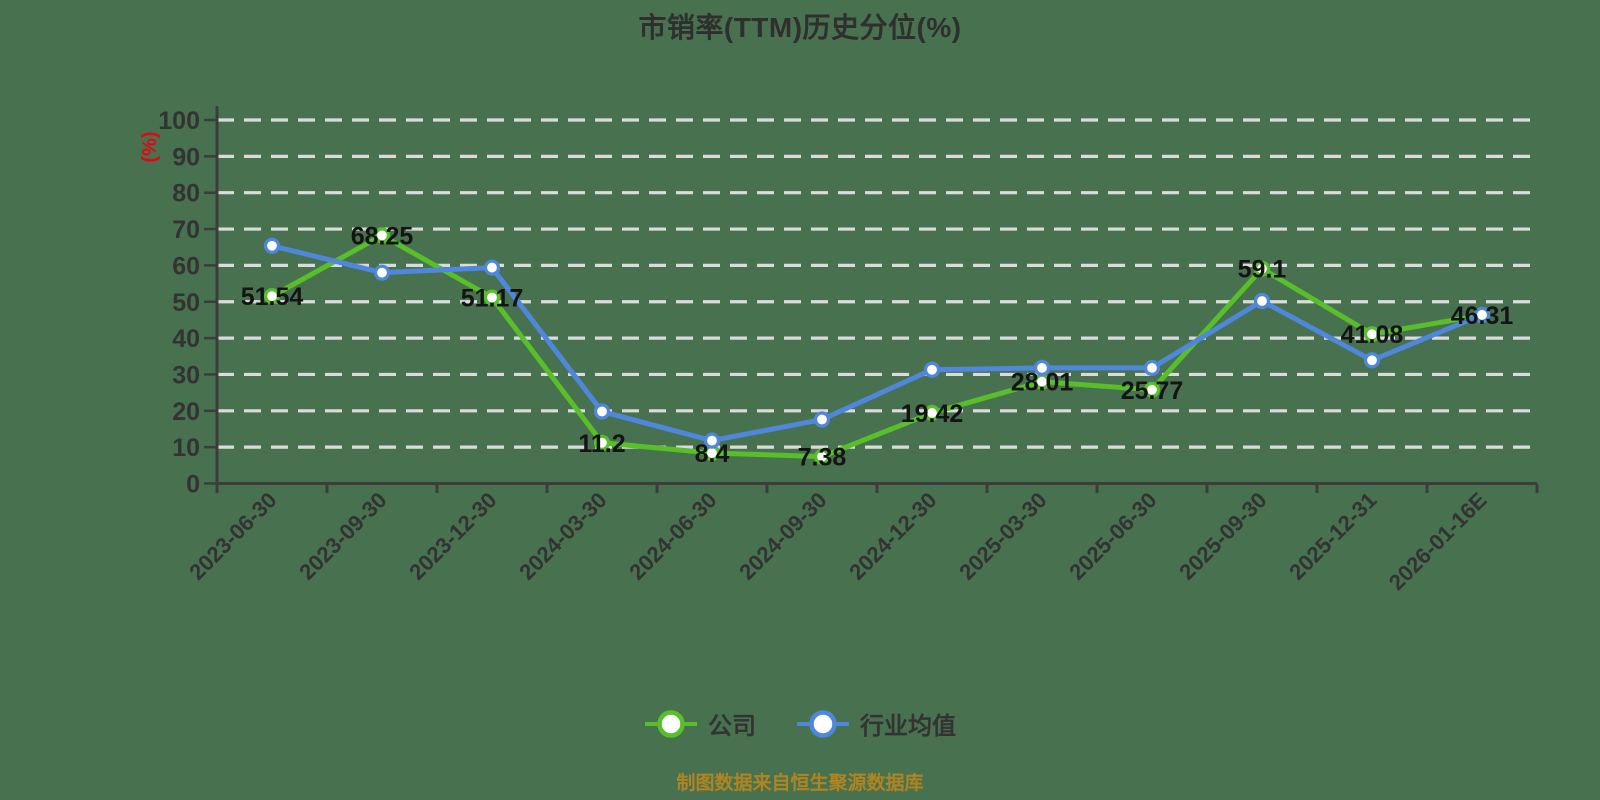 The width and height of the screenshot is (1600, 800). Describe the element at coordinates (186, 157) in the screenshot. I see `y-tick-label: 90` at that location.